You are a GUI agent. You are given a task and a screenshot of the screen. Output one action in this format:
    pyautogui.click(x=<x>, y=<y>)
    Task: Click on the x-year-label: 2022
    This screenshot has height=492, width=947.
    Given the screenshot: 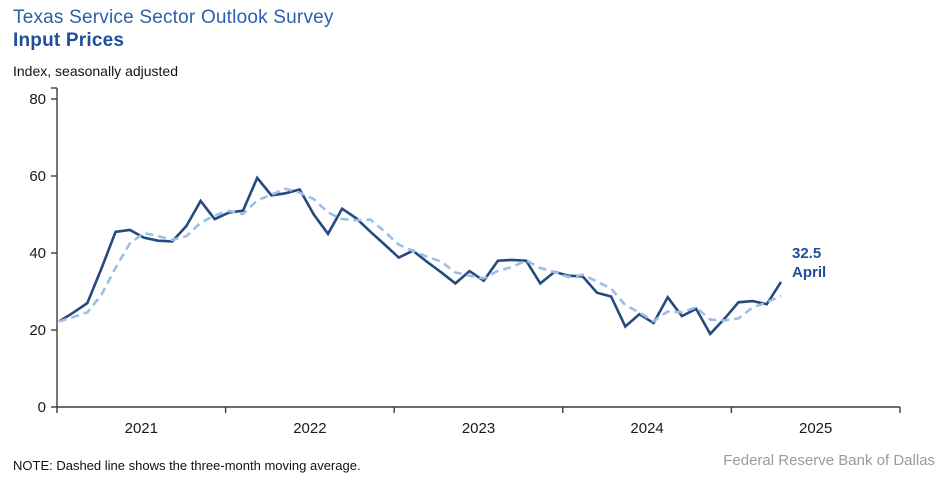 What is the action you would take?
    pyautogui.click(x=309, y=428)
    